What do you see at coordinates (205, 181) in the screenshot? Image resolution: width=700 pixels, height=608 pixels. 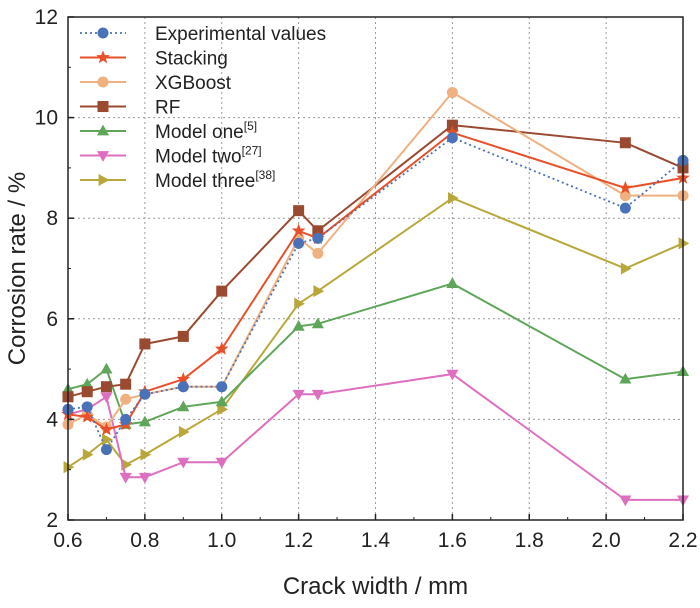 I see `legend-label-text: Model three` at bounding box center [205, 181].